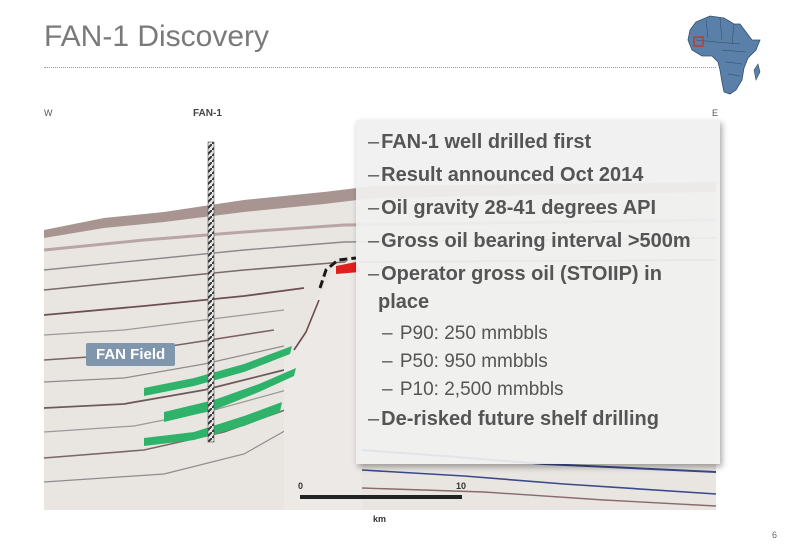 The height and width of the screenshot is (554, 800). I want to click on scale-bar, so click(381, 497).